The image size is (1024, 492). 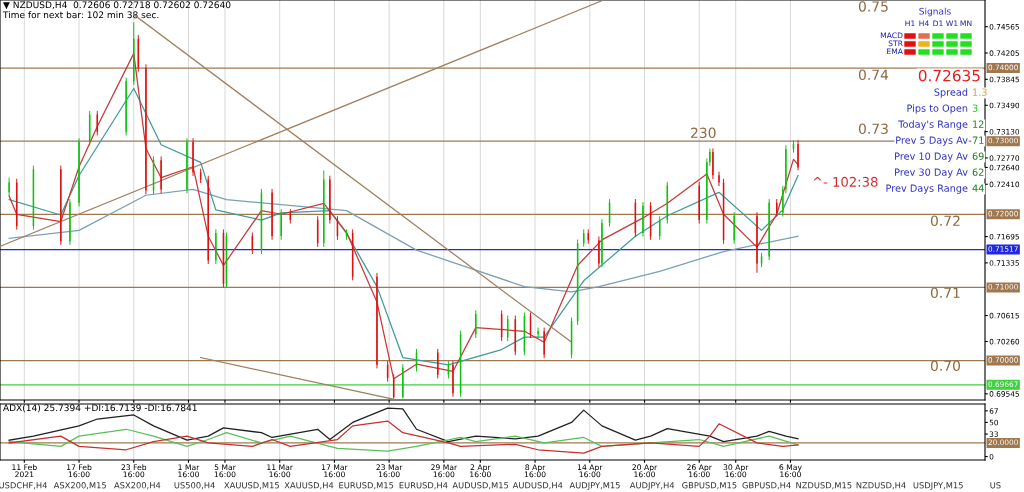 I want to click on annotation: 12, so click(x=978, y=124).